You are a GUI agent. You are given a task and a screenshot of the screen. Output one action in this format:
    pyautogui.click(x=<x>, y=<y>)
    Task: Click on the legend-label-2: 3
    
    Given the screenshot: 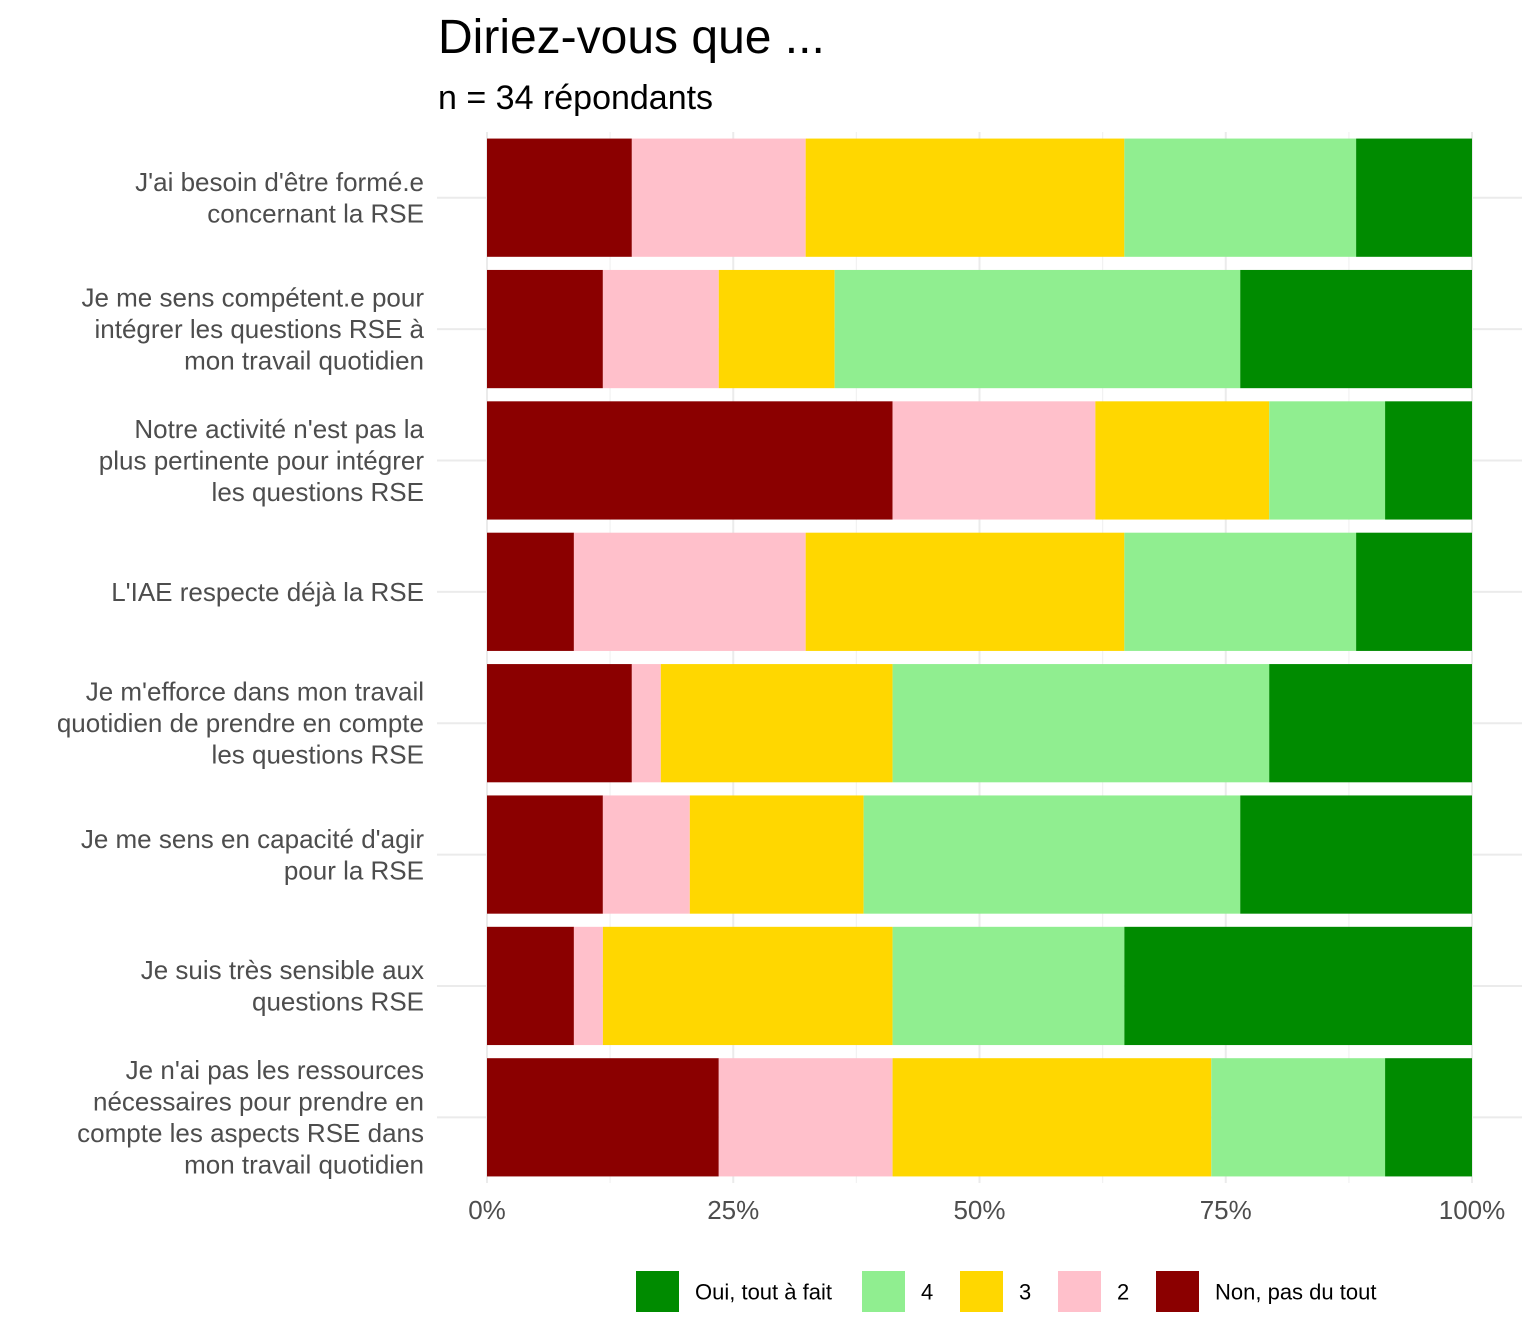 What is the action you would take?
    pyautogui.click(x=1025, y=1292)
    